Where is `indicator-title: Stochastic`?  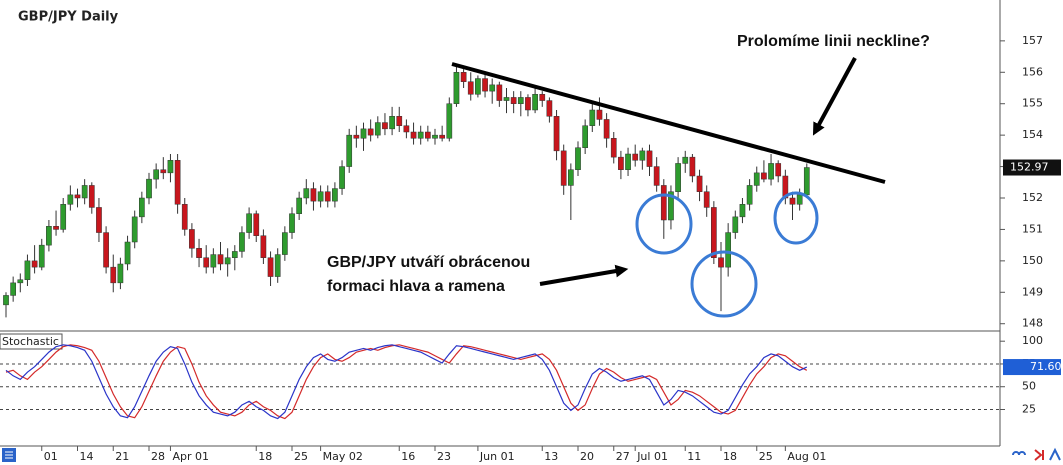
indicator-title: Stochastic is located at coordinates (30, 341).